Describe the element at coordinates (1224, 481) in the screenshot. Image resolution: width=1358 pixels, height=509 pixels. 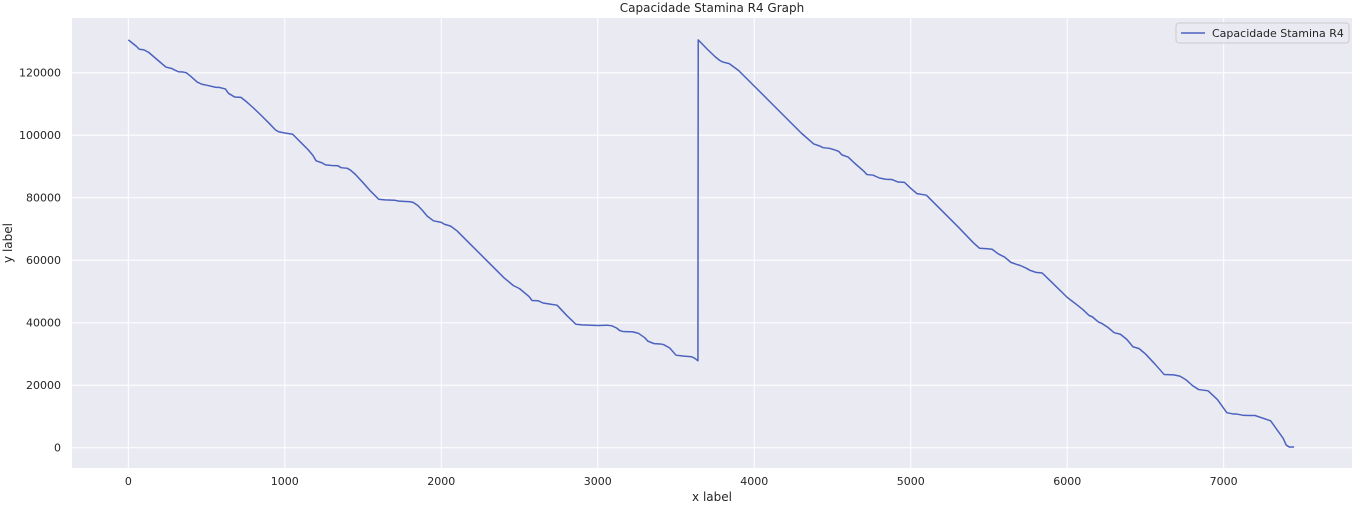
I see `x-tick-label: 7000` at that location.